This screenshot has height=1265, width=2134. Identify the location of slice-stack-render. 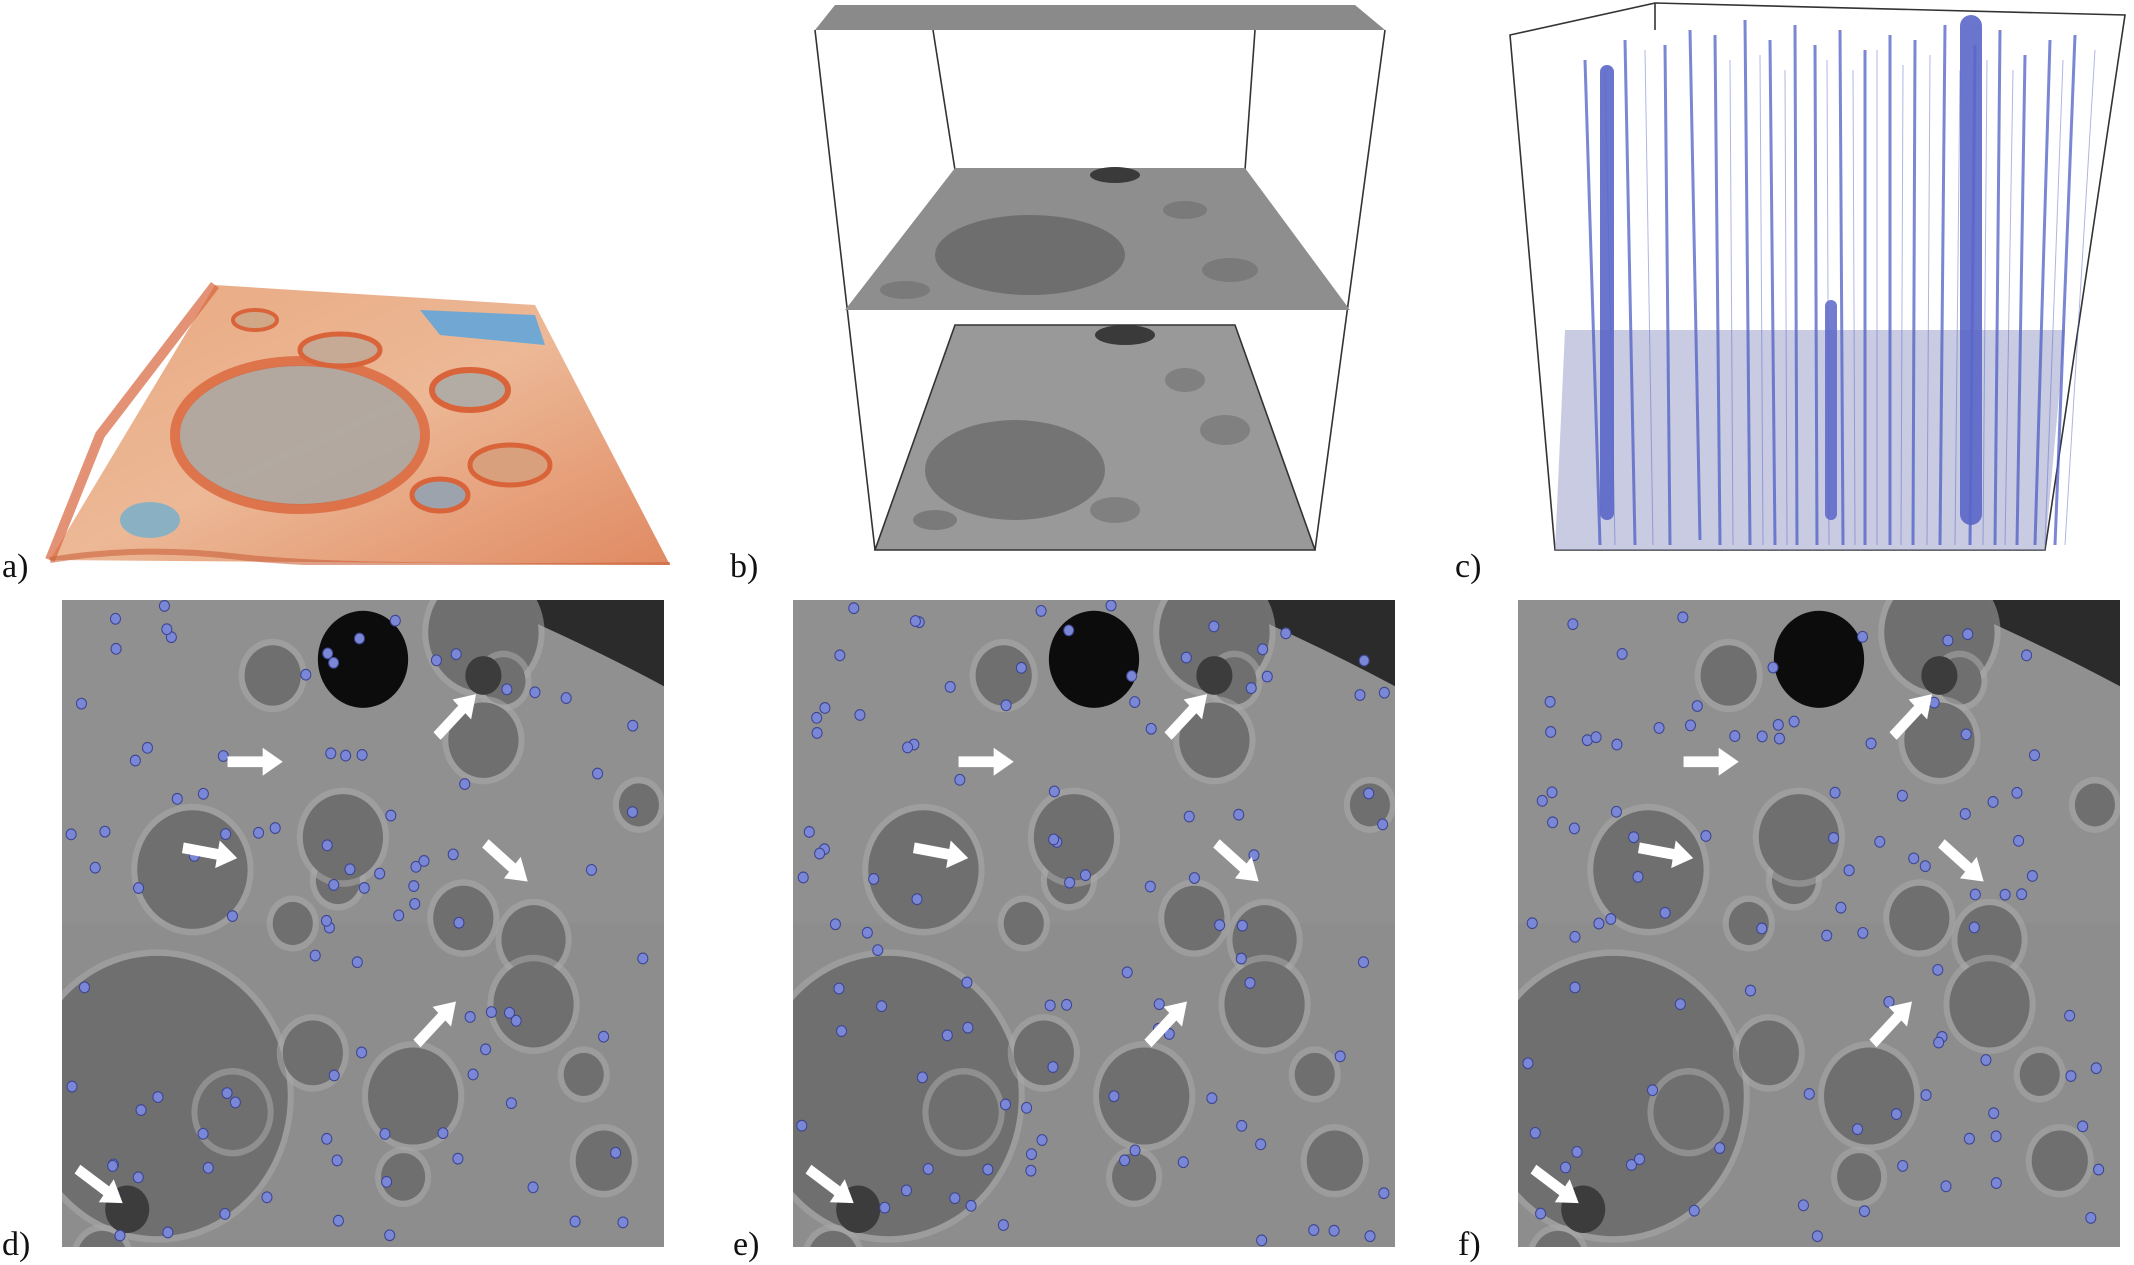
(1100, 278).